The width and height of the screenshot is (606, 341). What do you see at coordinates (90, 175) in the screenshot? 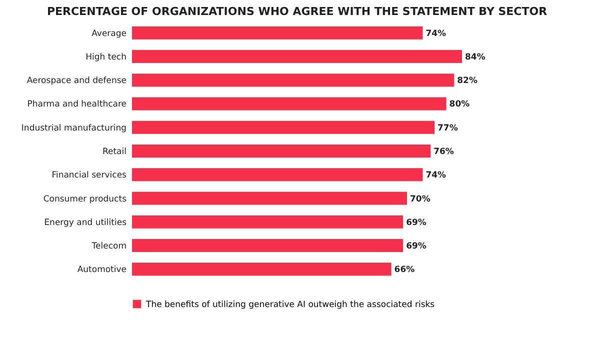
I see `y-tick-label: Financial services` at bounding box center [90, 175].